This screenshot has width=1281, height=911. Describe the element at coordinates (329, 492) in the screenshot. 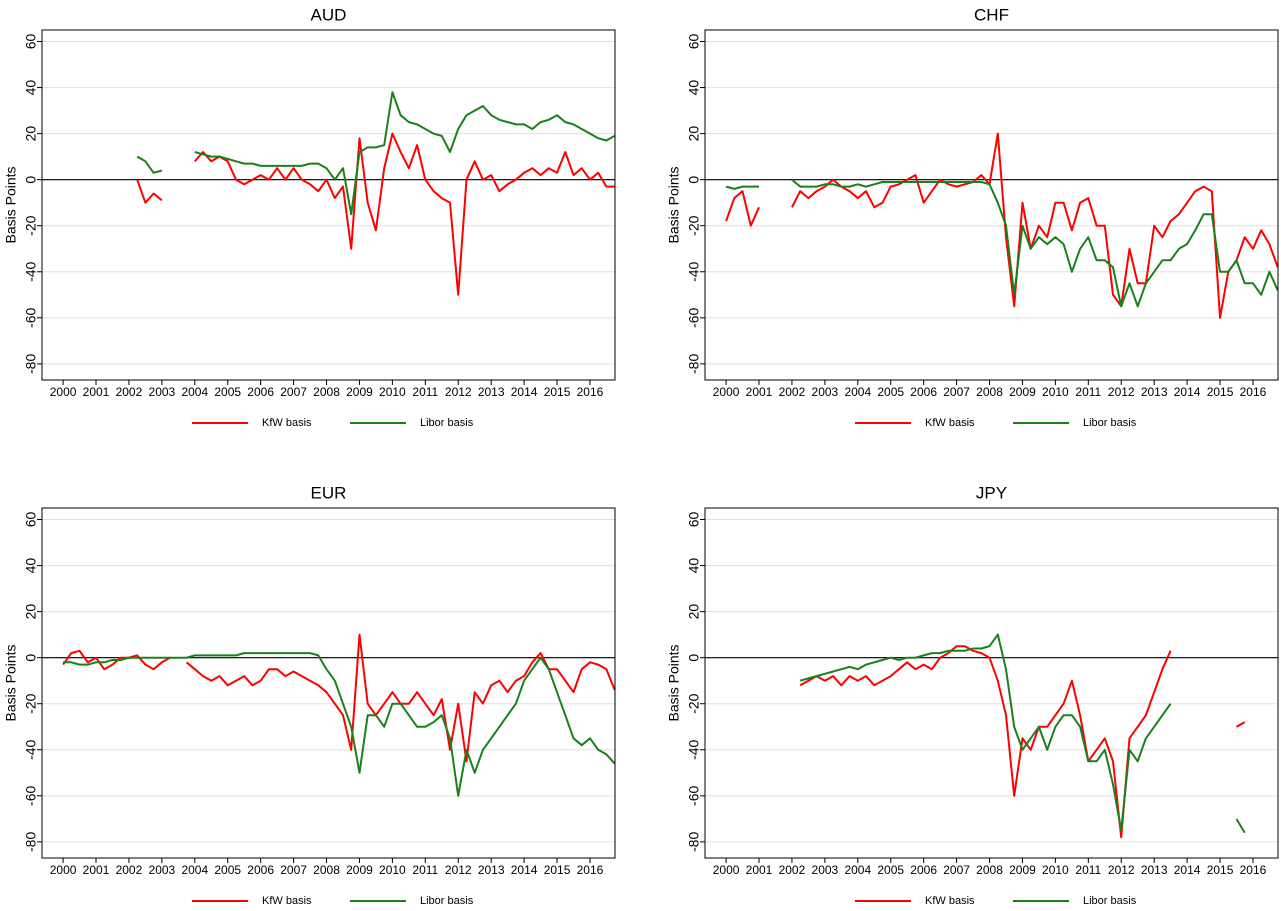

I see `chart-title: EUR` at that location.